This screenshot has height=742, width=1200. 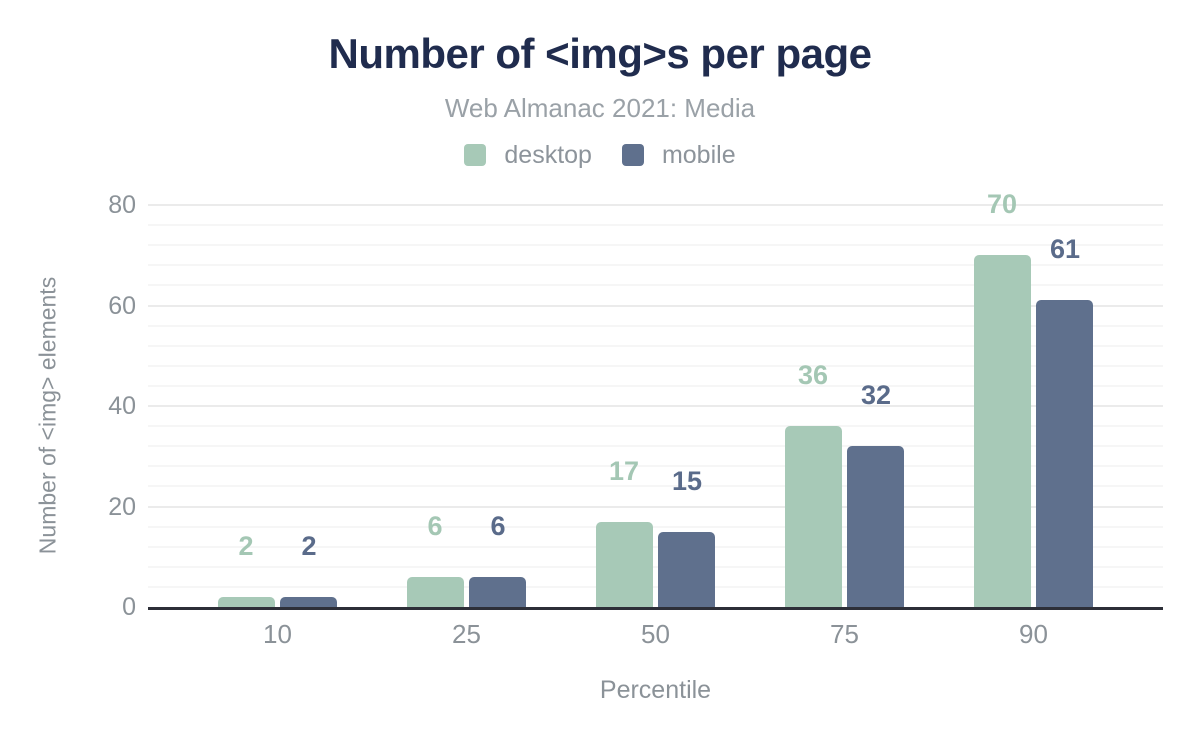 I want to click on x-tick-75: 75, so click(x=844, y=634).